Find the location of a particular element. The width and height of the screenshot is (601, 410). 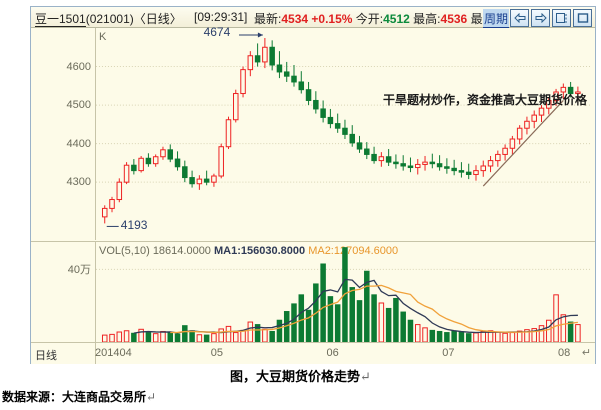

titlebar-button-group is located at coordinates (551, 18).